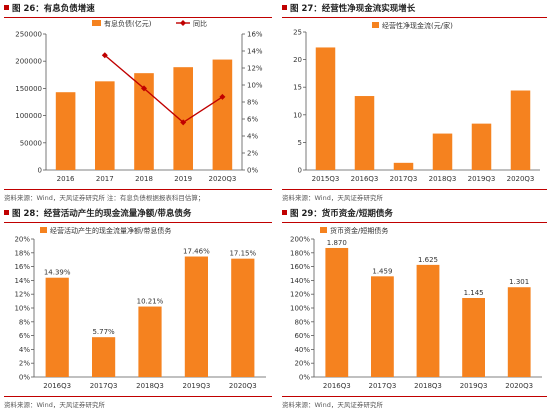 Image resolution: width=550 pixels, height=411 pixels. What do you see at coordinates (252, 120) in the screenshot?
I see `y2-tick-label: 6%` at bounding box center [252, 120].